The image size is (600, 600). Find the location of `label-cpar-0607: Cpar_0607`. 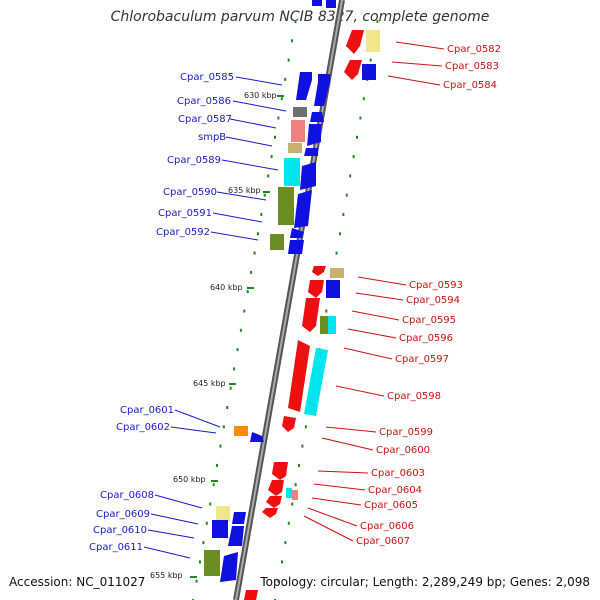

label-cpar-0607: Cpar_0607 is located at coordinates (383, 541).